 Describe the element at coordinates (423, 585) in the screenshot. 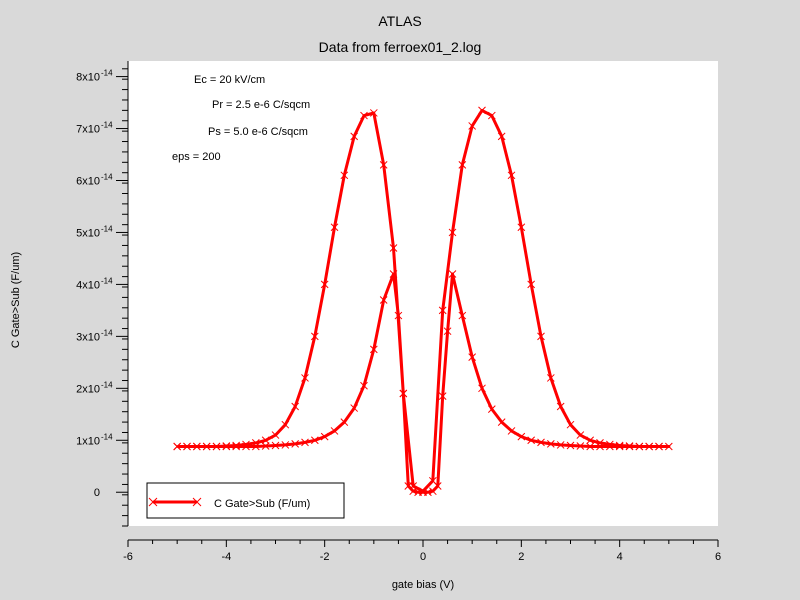

I see `x-axis-label: gate bias (V)` at that location.